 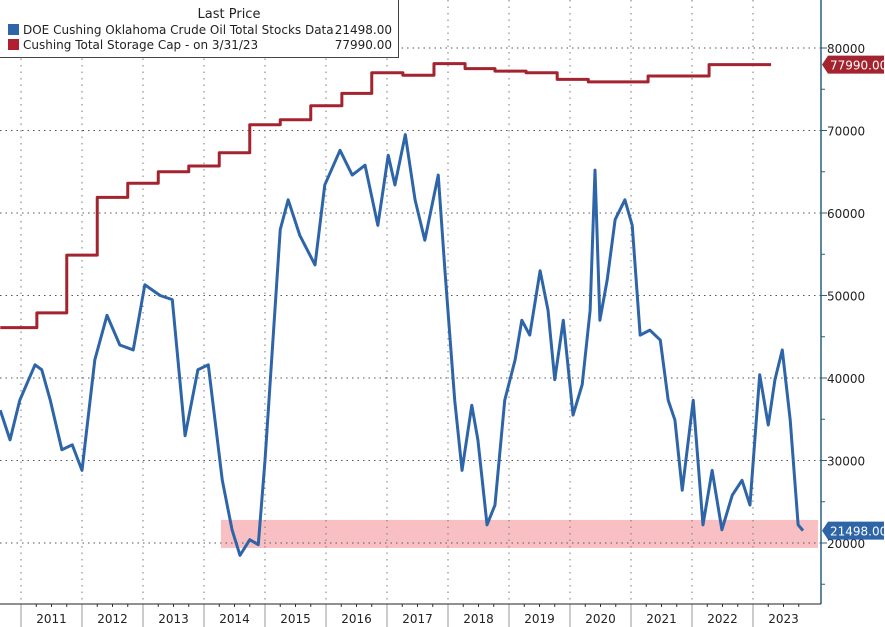 I want to click on legend-title: Last Price, so click(x=229, y=14).